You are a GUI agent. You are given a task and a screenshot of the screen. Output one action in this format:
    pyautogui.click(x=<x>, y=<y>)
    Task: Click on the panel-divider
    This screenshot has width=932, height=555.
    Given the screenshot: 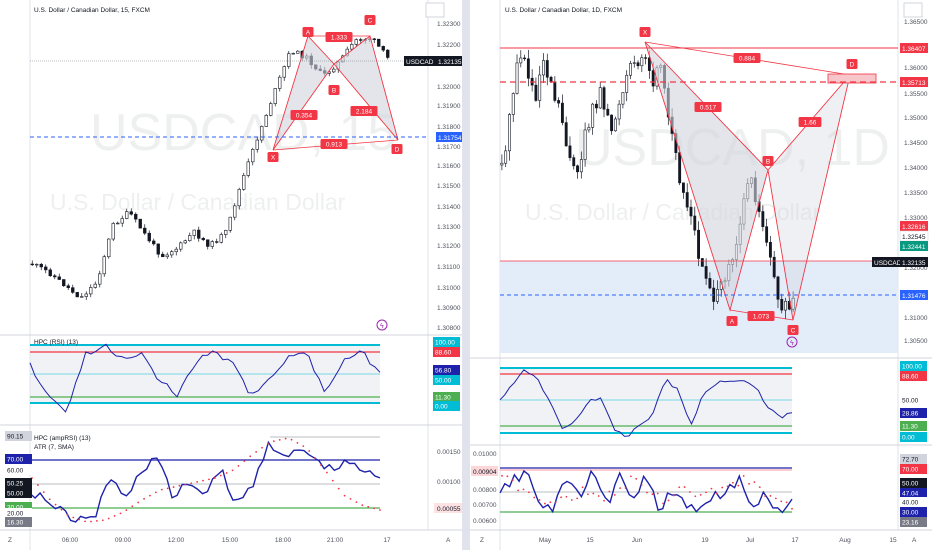 What is the action you would take?
    pyautogui.click(x=466, y=275)
    